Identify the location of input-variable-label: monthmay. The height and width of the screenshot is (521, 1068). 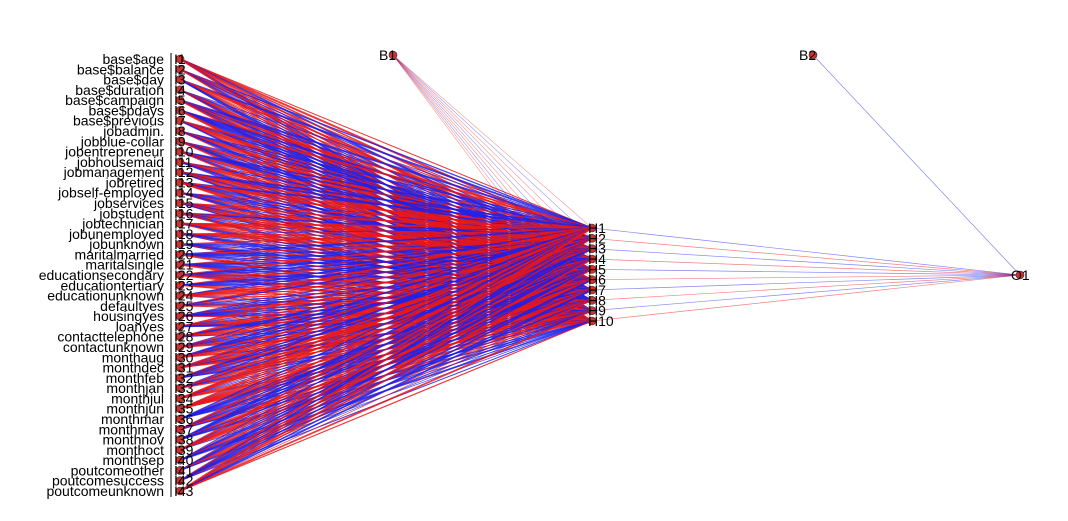
(131, 429).